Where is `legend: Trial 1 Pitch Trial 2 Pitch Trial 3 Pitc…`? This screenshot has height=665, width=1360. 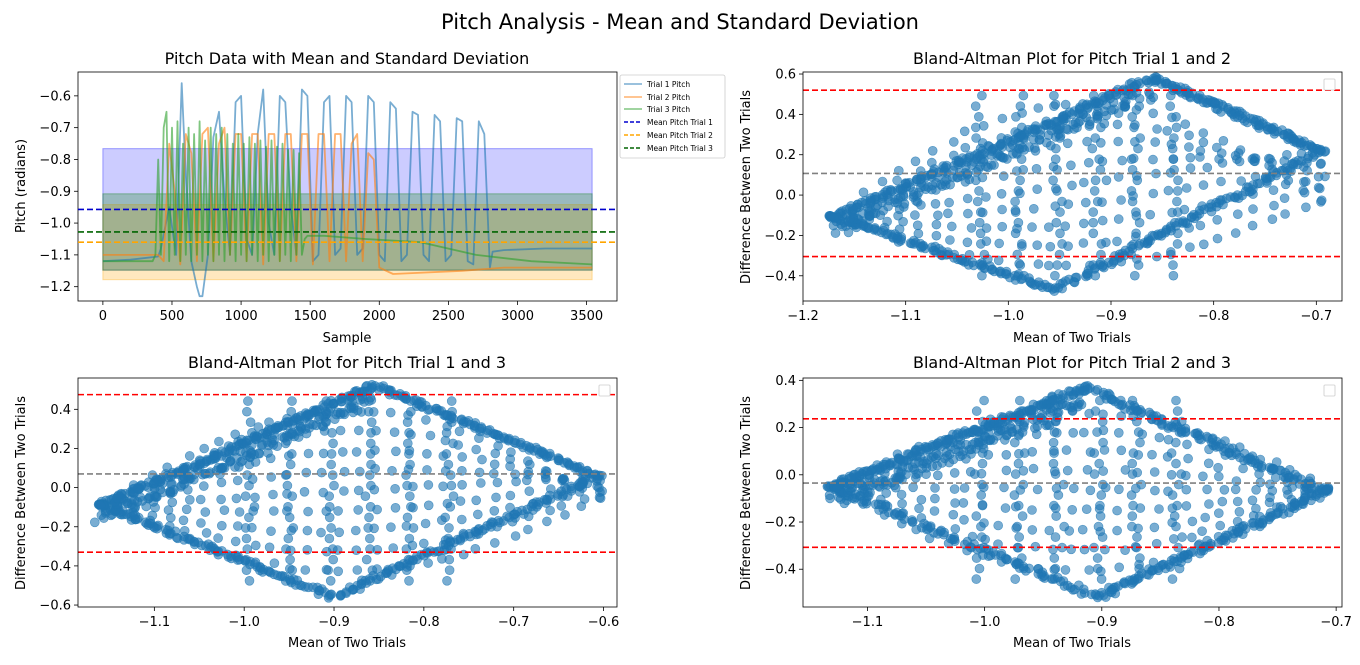 legend: Trial 1 Pitch Trial 2 Pitch Trial 3 Pitc… is located at coordinates (672, 116).